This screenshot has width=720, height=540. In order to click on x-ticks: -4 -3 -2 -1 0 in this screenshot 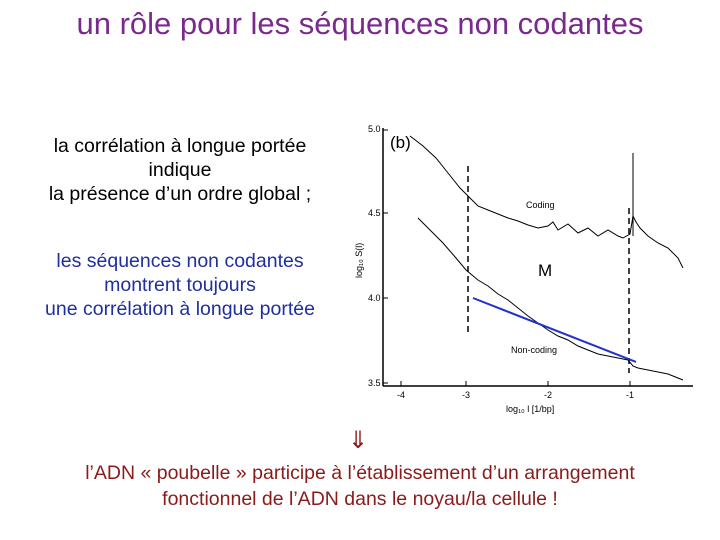, I will do `click(515, 390)`.